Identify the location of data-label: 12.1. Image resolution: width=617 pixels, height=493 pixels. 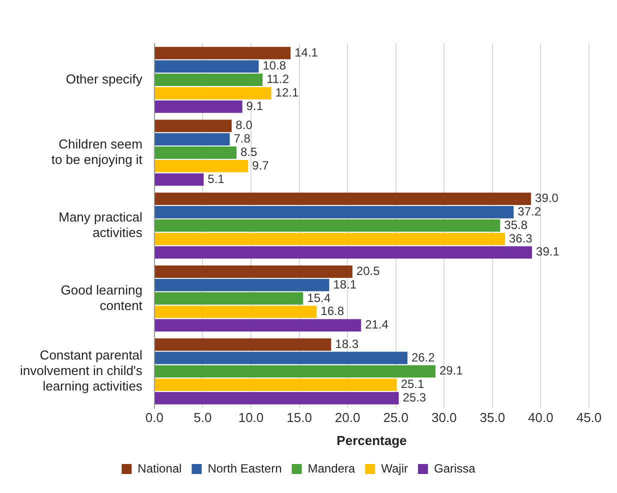
(287, 93).